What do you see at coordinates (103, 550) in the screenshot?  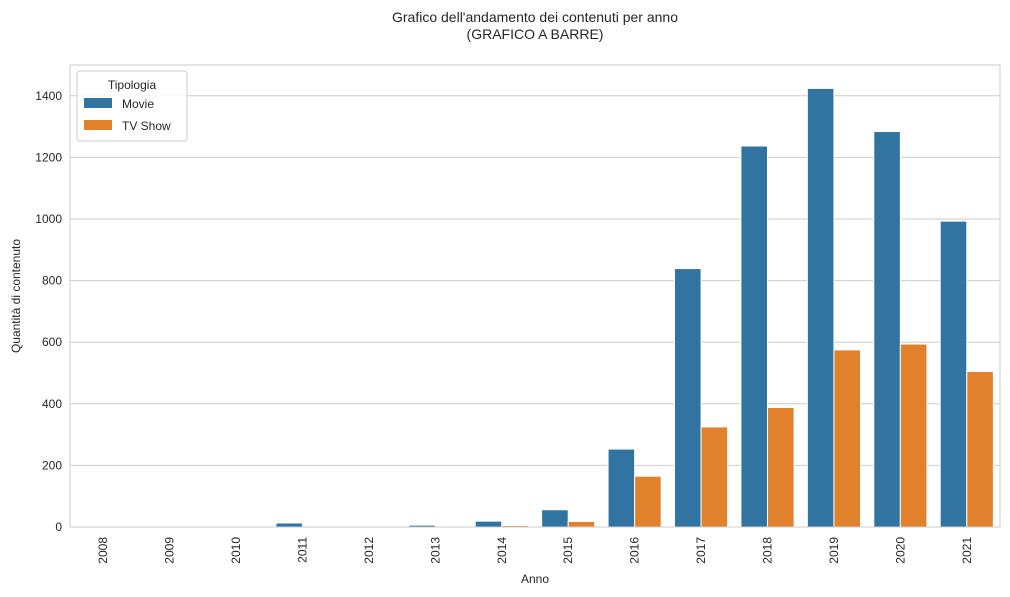 I see `x-tick-label: 2008` at bounding box center [103, 550].